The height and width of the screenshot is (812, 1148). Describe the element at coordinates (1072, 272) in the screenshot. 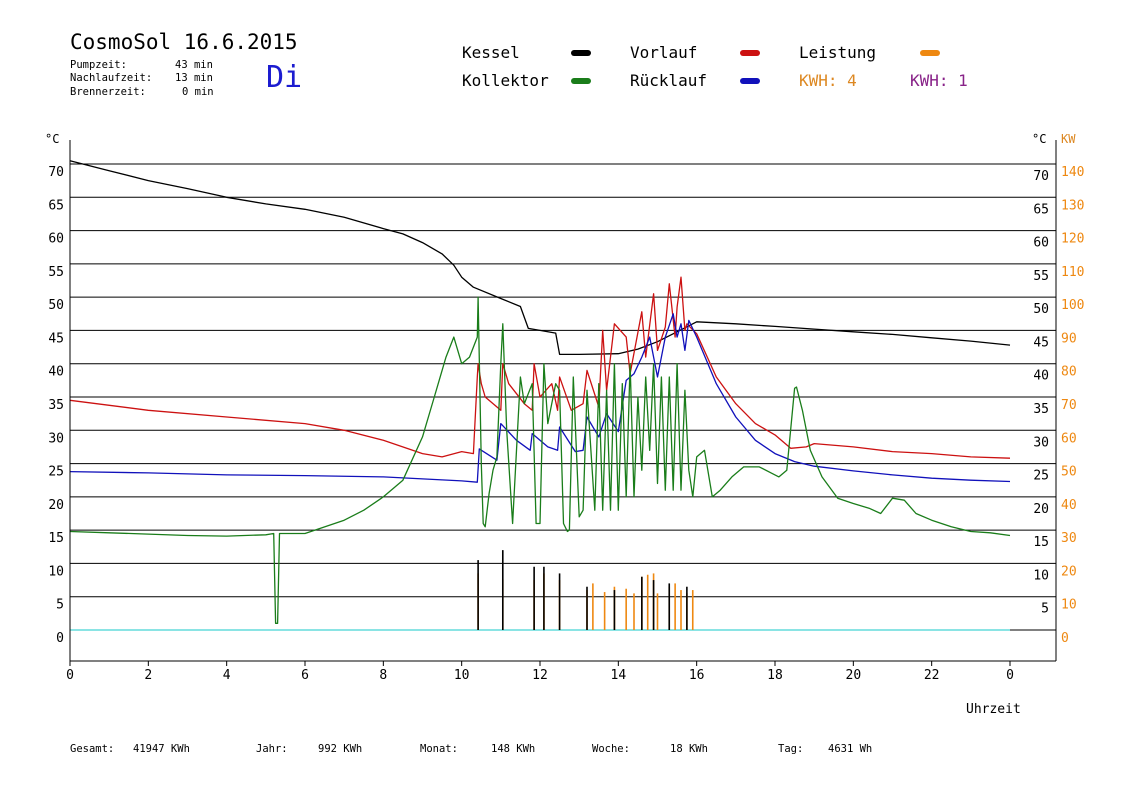

I see `y-tick-right-kw-110: 110` at that location.